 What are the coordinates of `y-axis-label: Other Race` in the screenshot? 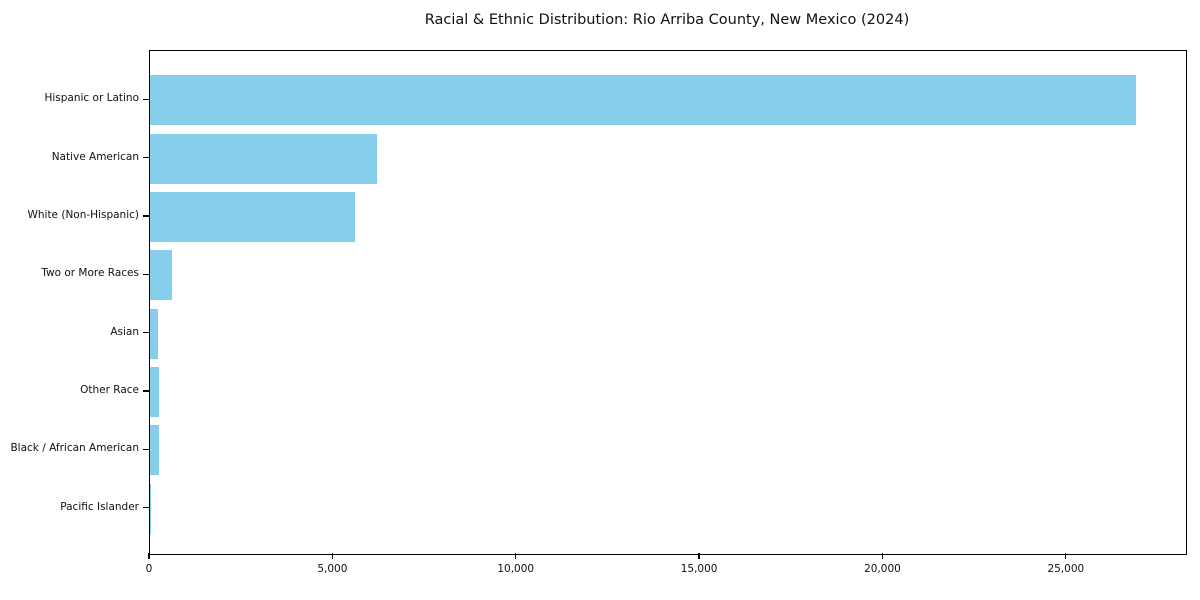 It's located at (109, 390).